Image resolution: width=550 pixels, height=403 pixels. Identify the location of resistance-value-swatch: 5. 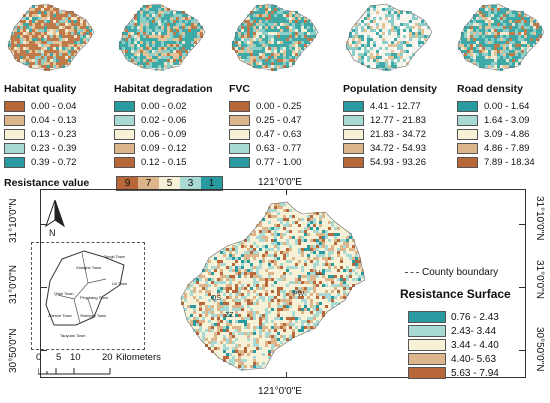
(169, 183).